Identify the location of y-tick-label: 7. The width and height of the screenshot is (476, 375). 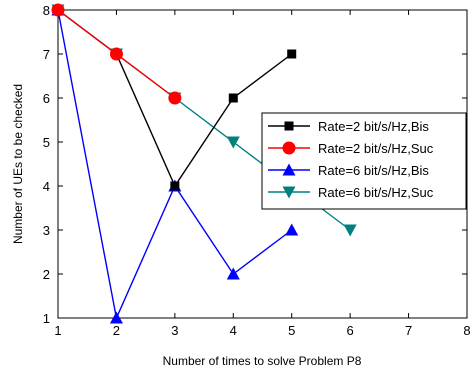
(46, 54).